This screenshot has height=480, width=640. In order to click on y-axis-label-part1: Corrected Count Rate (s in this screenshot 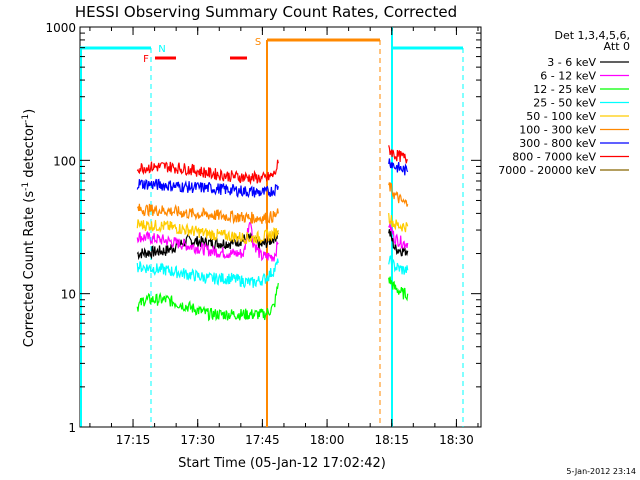, I will do `click(29, 269)`.